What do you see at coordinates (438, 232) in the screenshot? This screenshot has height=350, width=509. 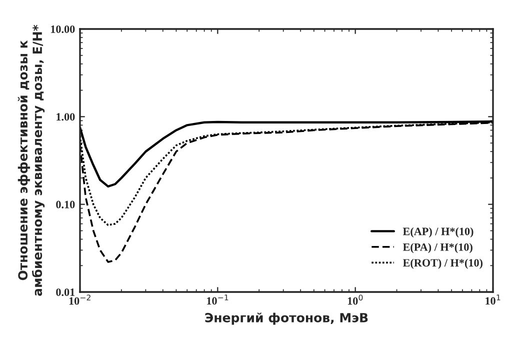 I see `legend-label: E(AP) / H*(10)` at bounding box center [438, 232].